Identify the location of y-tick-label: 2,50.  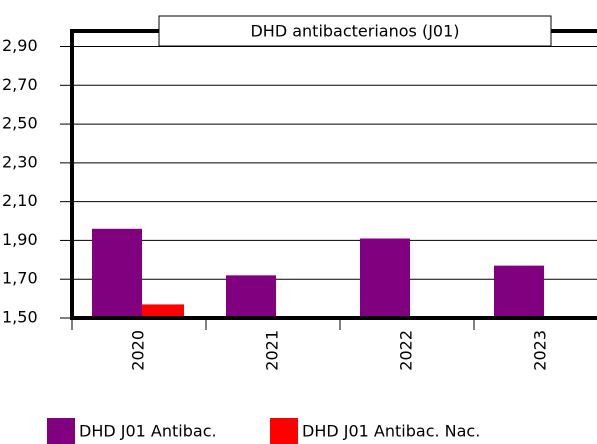
(20, 123).